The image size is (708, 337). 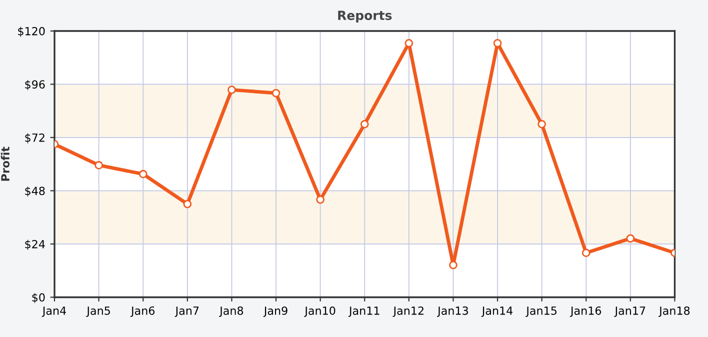 I want to click on x-tick-label: Jan5, so click(x=98, y=311).